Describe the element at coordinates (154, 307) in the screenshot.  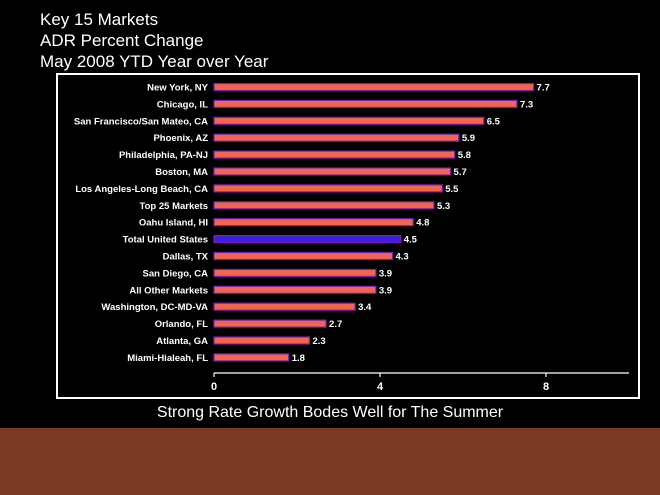
I see `category-label-washington-dc-md-va: Washington, DC-MD-VA` at that location.